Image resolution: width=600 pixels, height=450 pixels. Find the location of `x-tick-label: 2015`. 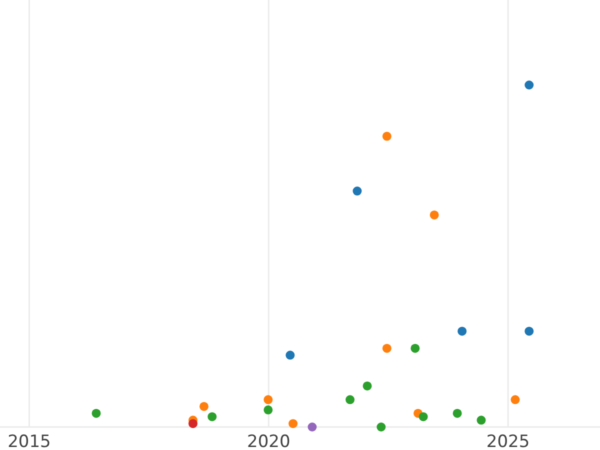

x-tick-label: 2015 is located at coordinates (29, 441).